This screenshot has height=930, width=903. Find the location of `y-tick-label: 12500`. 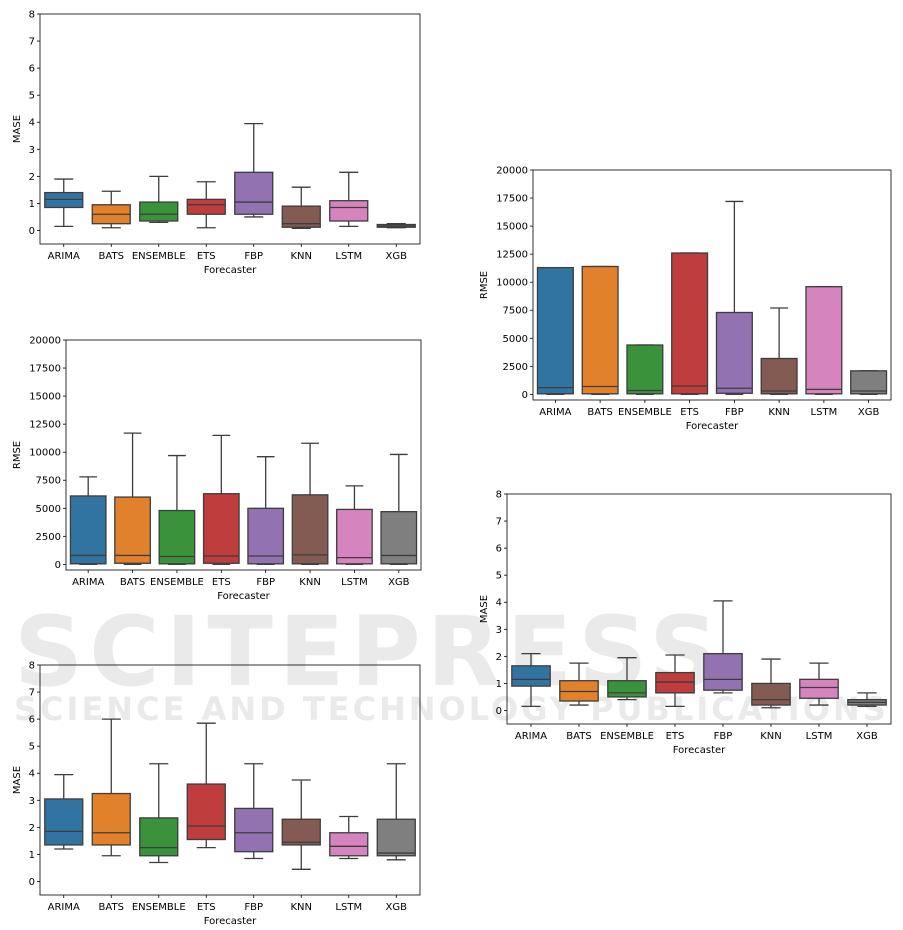

y-tick-label: 12500 is located at coordinates (45, 425).